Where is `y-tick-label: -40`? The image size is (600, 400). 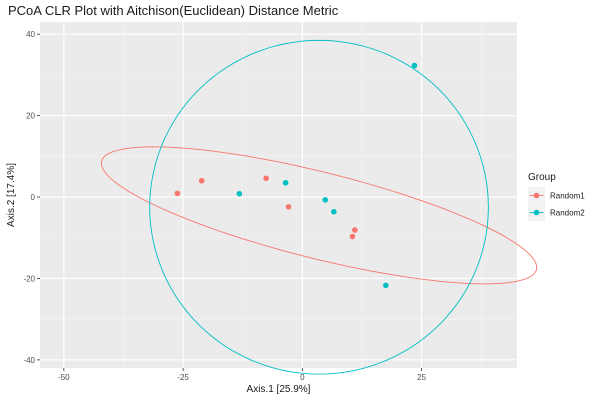
y-tick-label: -40 is located at coordinates (29, 360).